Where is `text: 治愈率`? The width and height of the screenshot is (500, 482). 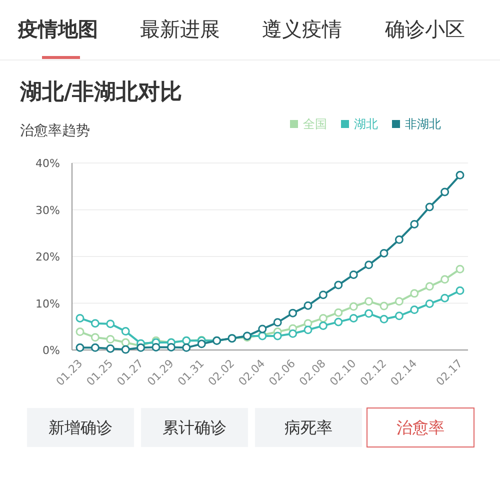
text: 治愈率 is located at coordinates (420, 427).